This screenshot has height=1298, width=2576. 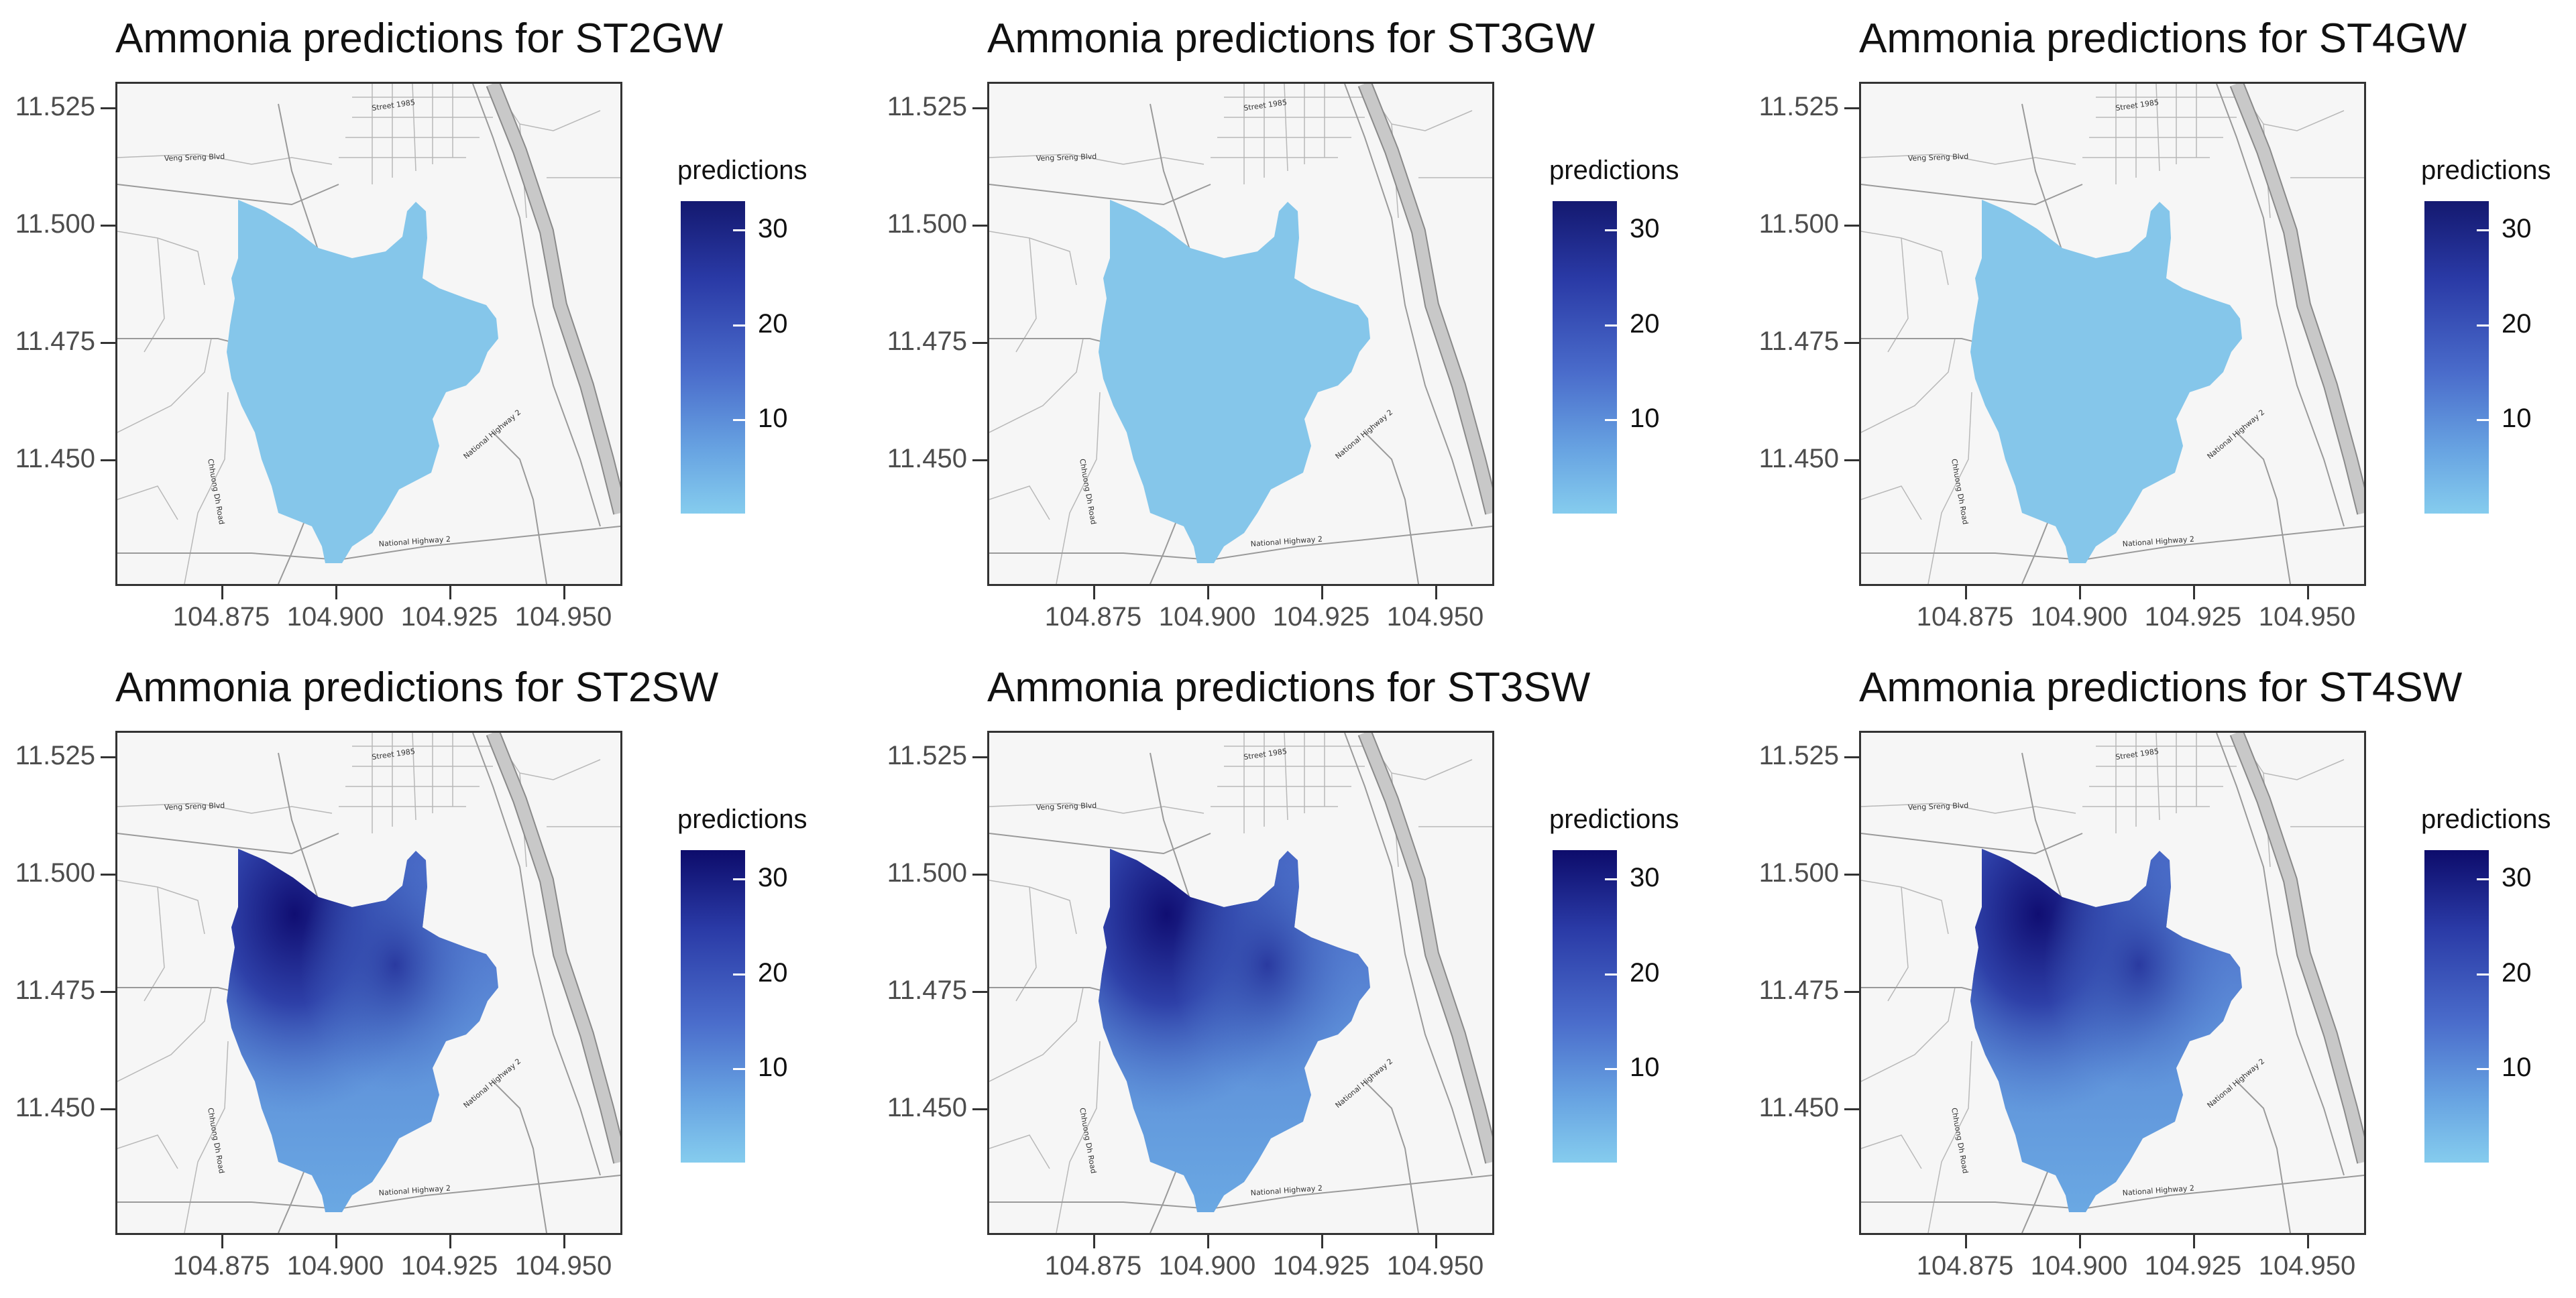 I want to click on panel-title: Ammonia predictions for ST2SW, so click(x=417, y=687).